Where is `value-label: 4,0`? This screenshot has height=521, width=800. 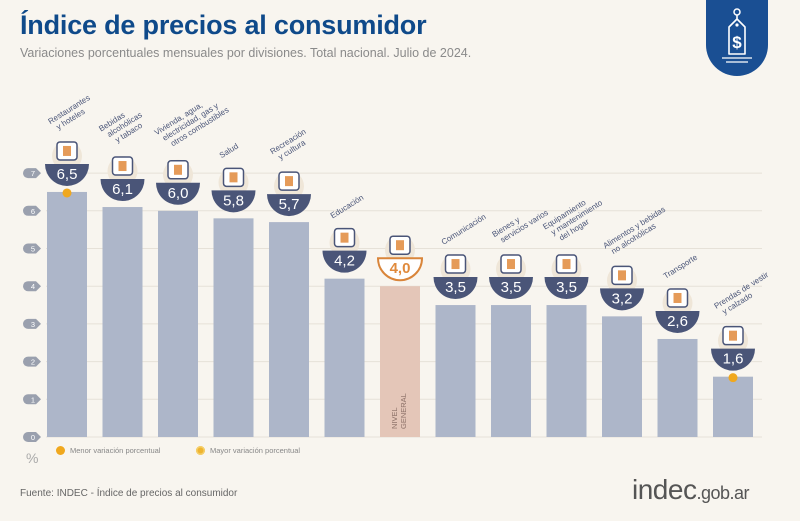 value-label: 4,0 is located at coordinates (400, 268).